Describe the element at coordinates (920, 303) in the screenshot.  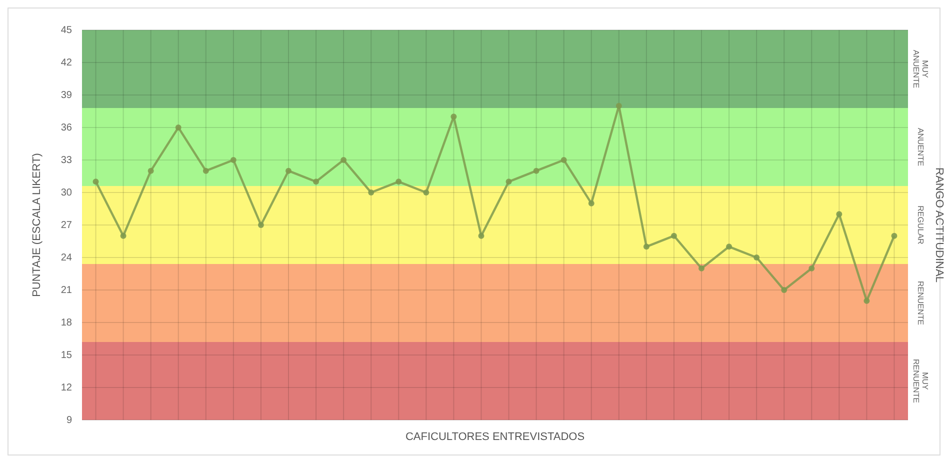
I see `band-label: RENUENTE` at that location.